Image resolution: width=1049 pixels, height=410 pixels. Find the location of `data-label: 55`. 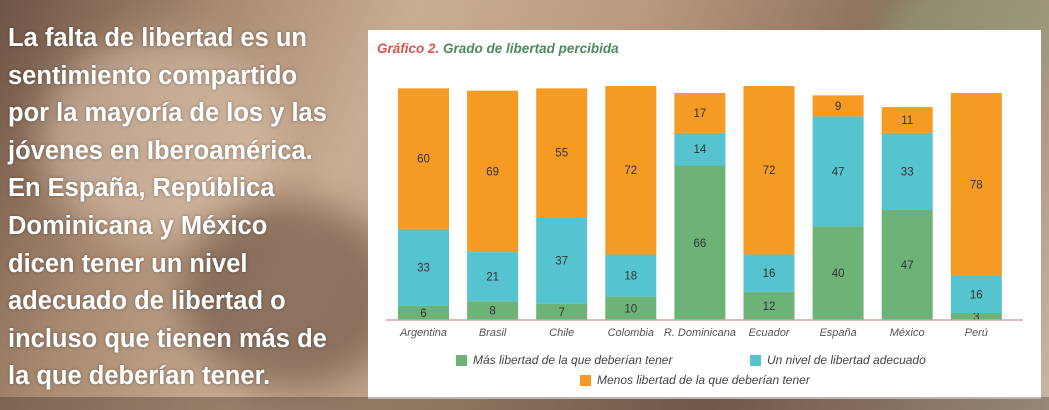

data-label: 55 is located at coordinates (561, 154).